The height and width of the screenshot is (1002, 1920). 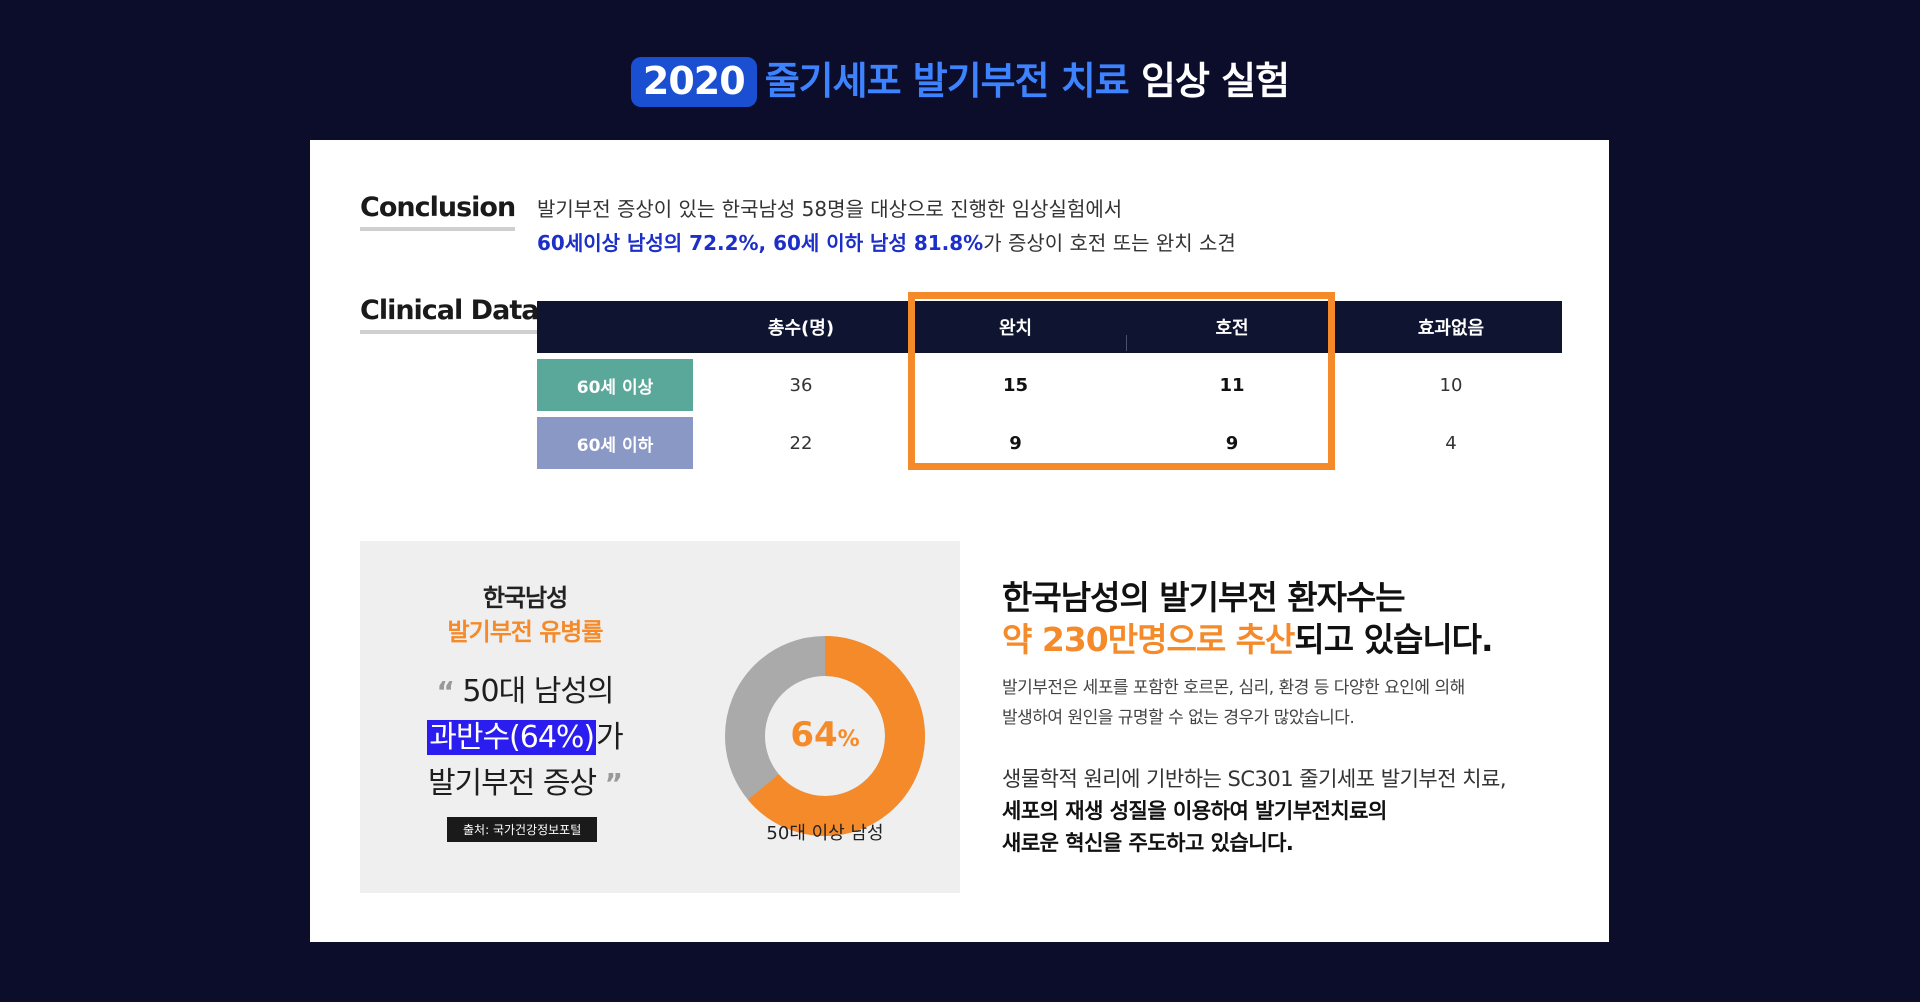 I want to click on highlight-box, so click(x=1121, y=381).